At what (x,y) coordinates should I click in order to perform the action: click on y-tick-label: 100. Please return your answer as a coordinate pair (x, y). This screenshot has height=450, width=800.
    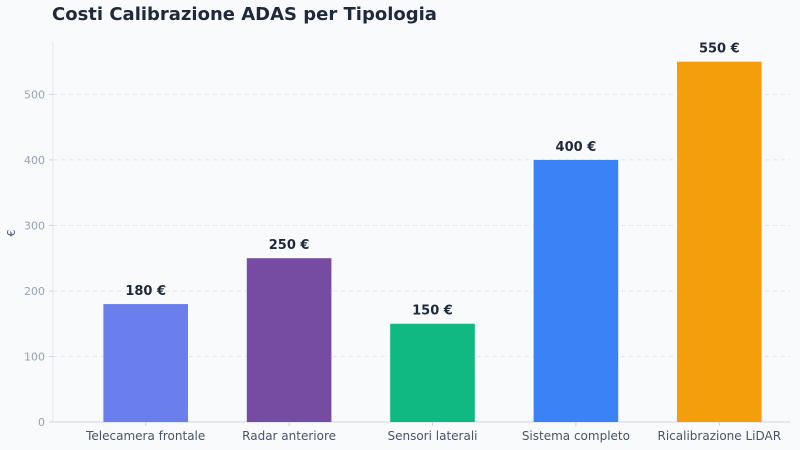
    Looking at the image, I should click on (34, 356).